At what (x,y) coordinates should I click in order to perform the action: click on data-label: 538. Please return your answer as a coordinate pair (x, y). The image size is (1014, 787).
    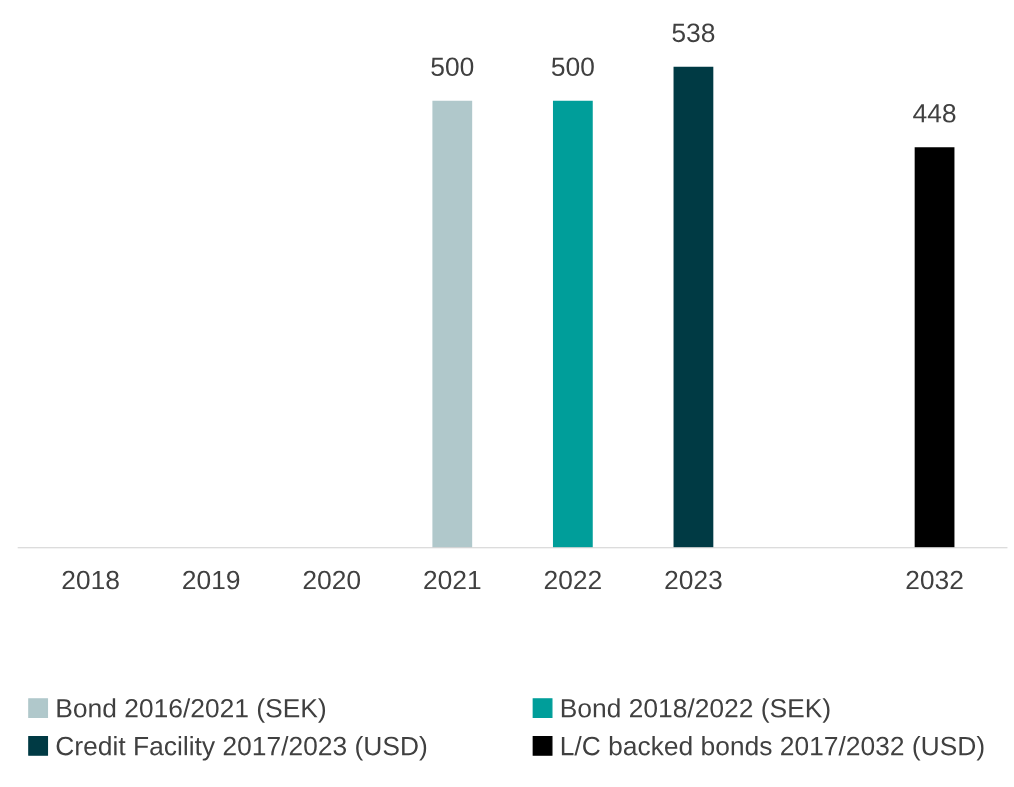
    Looking at the image, I should click on (693, 33).